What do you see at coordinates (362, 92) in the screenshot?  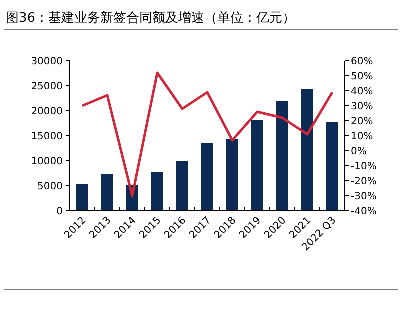 I see `y2-tick-label: 40%` at bounding box center [362, 92].